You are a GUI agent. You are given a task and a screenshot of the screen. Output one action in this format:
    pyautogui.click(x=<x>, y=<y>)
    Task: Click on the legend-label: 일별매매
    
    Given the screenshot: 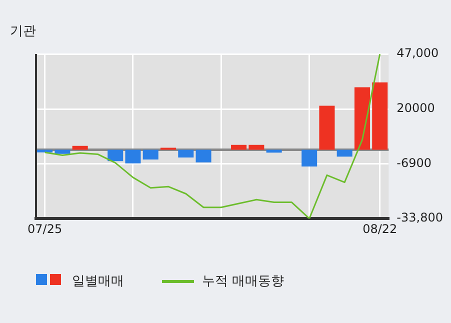 What is the action you would take?
    pyautogui.click(x=98, y=281)
    